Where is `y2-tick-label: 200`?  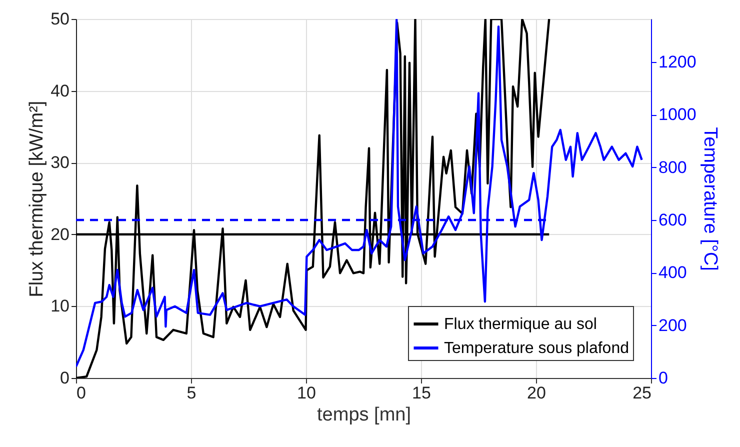
y2-tick-label: 200 is located at coordinates (672, 325).